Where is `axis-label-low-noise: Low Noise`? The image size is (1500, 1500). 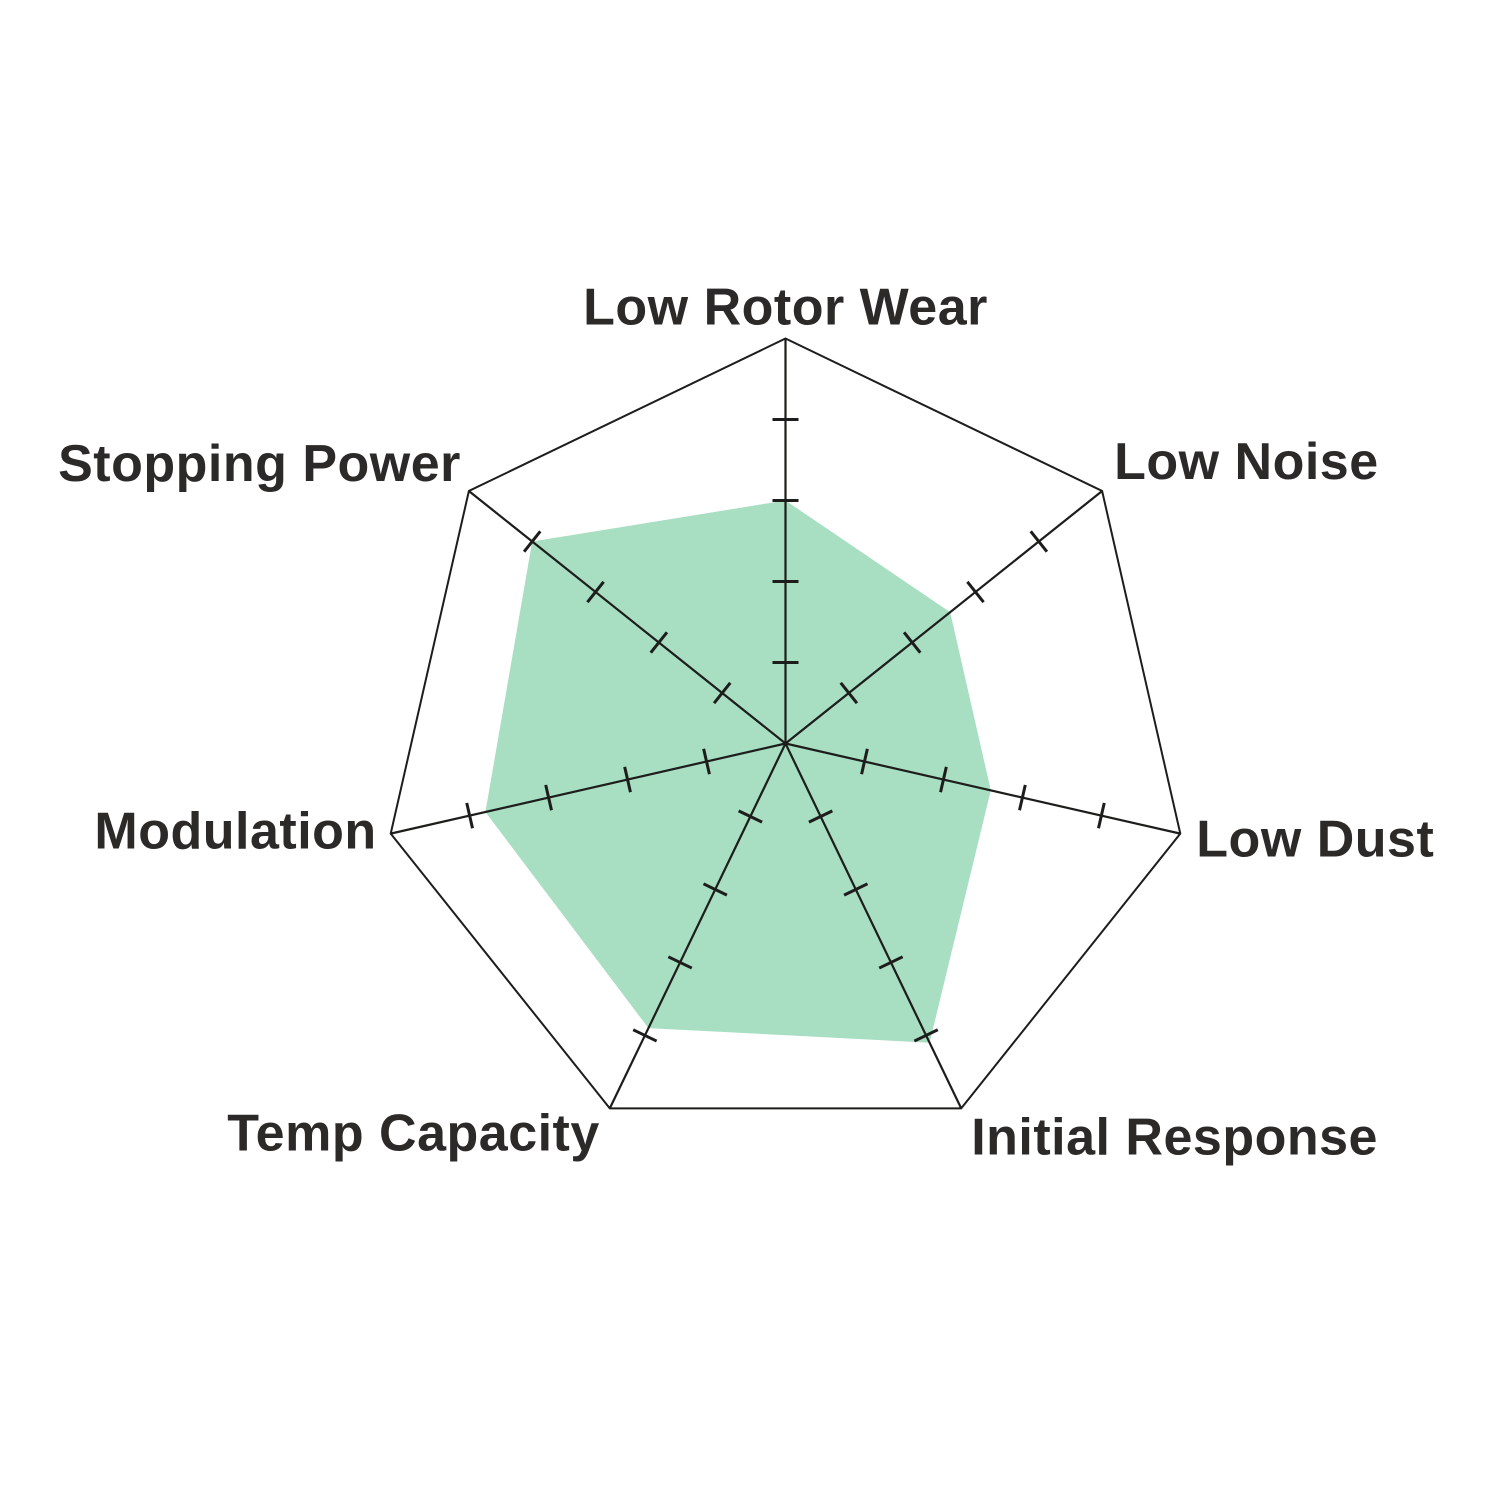
axis-label-low-noise: Low Noise is located at coordinates (1246, 462).